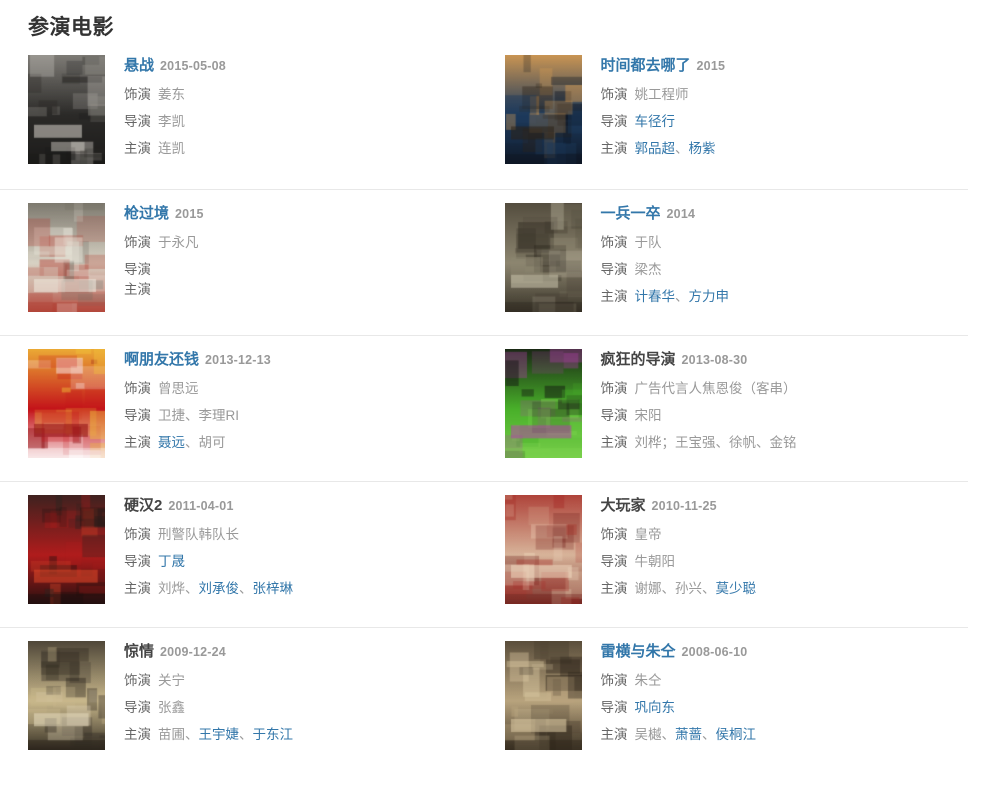 The image size is (981, 786). I want to click on person-link: 张梓琳, so click(273, 588).